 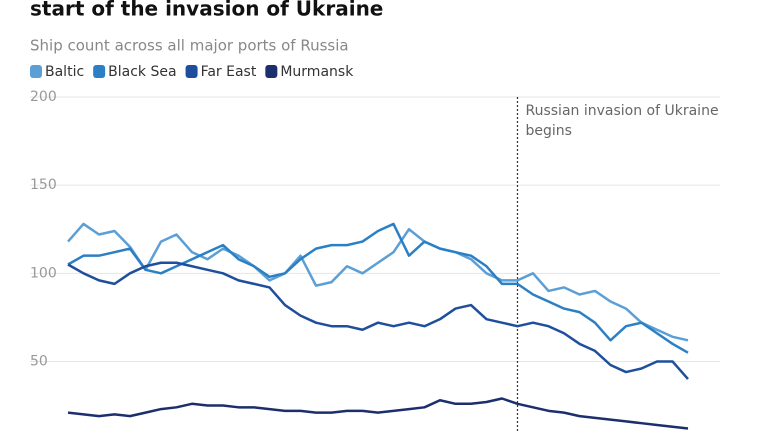 What do you see at coordinates (317, 72) in the screenshot?
I see `legend-label: Murmansk` at bounding box center [317, 72].